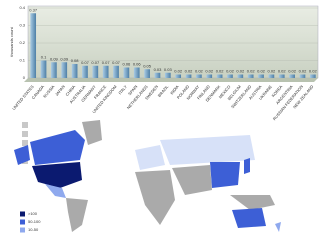 The image size is (323, 244). What do you see at coordinates (57, 175) in the screenshot?
I see `usa` at bounding box center [57, 175].